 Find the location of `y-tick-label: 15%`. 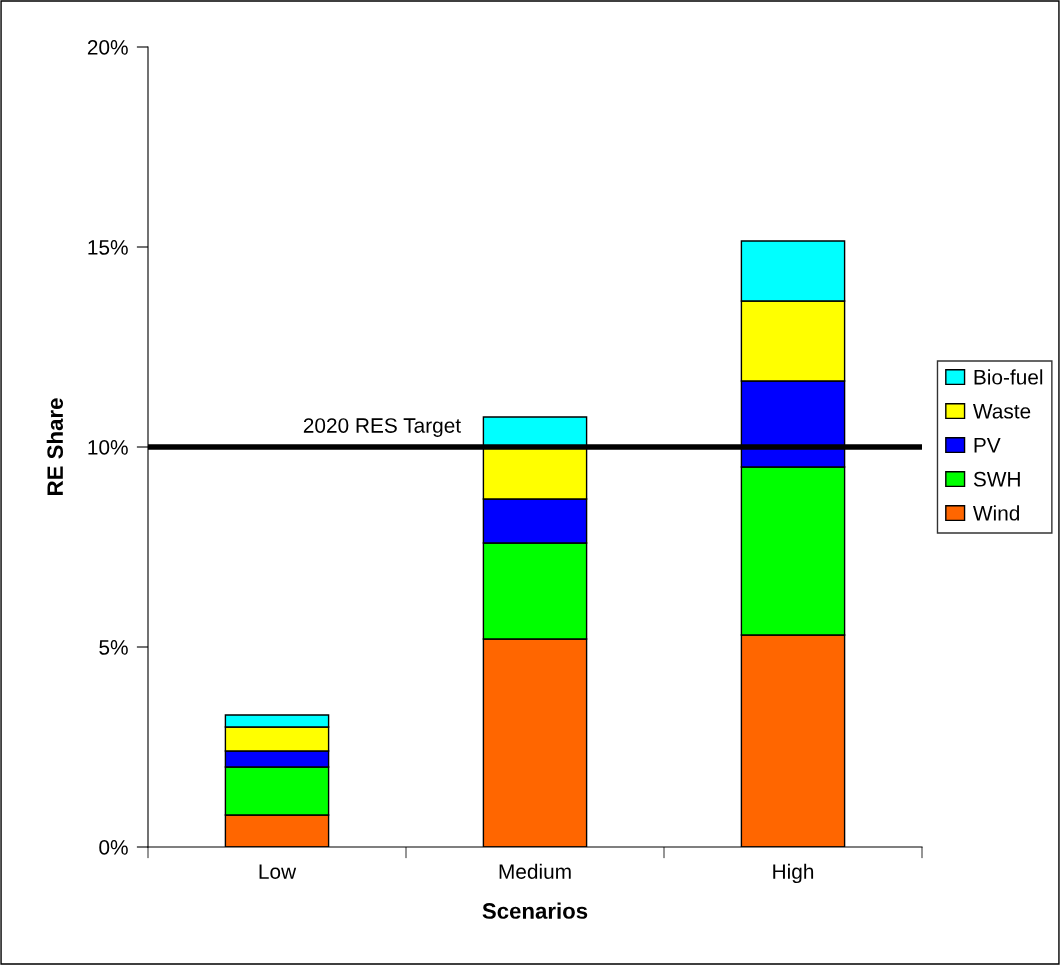

y-tick-label: 15% is located at coordinates (108, 247).